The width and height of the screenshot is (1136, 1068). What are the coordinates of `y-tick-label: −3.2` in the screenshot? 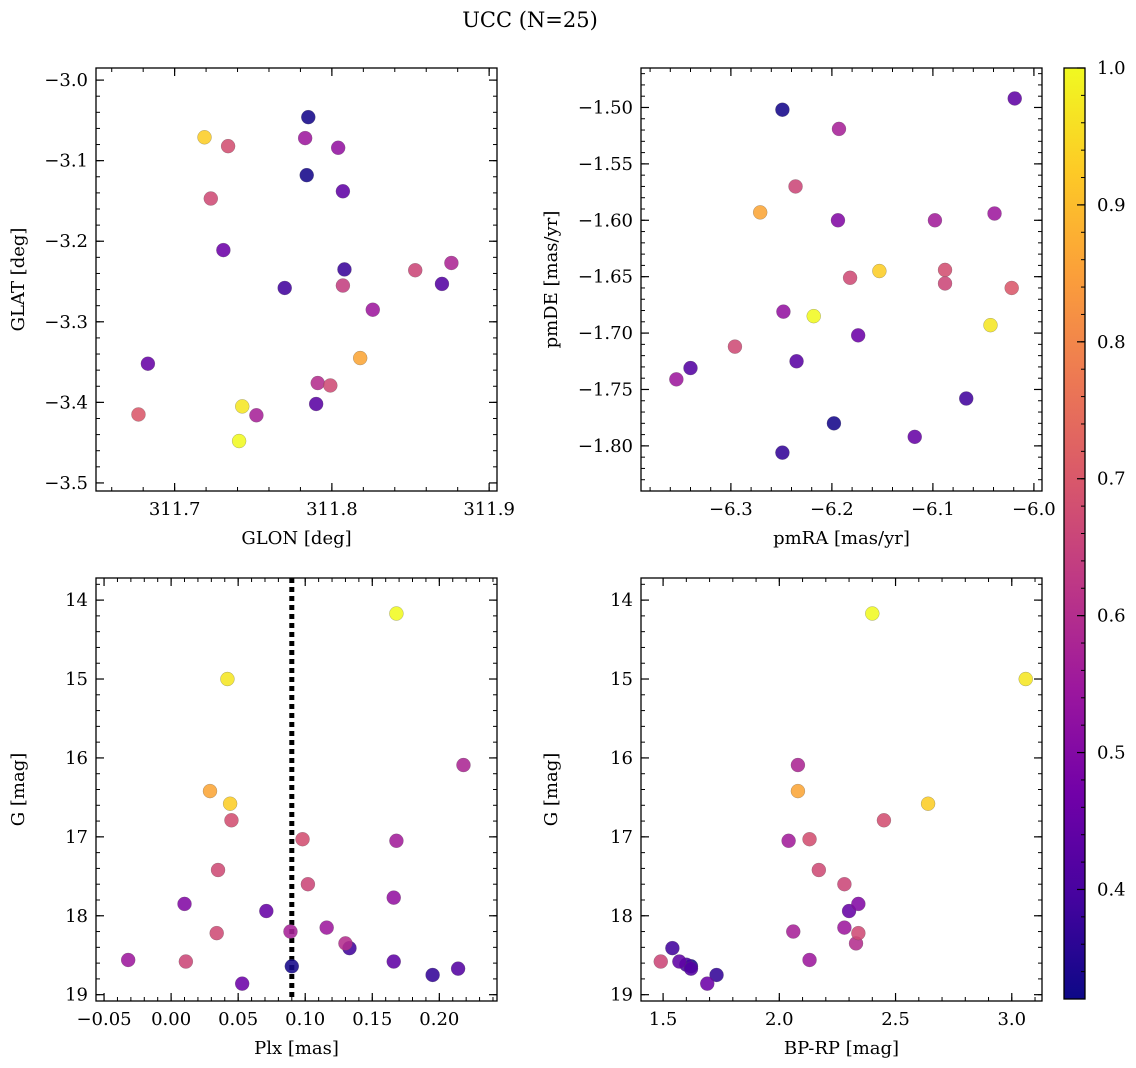 It's located at (66, 241).